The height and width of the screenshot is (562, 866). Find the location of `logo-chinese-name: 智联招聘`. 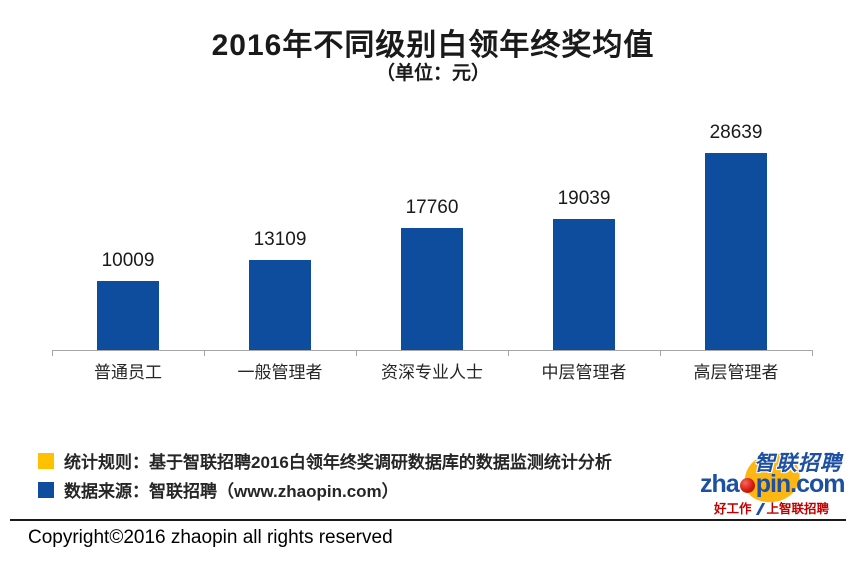

logo-chinese-name: 智联招聘 is located at coordinates (798, 463).